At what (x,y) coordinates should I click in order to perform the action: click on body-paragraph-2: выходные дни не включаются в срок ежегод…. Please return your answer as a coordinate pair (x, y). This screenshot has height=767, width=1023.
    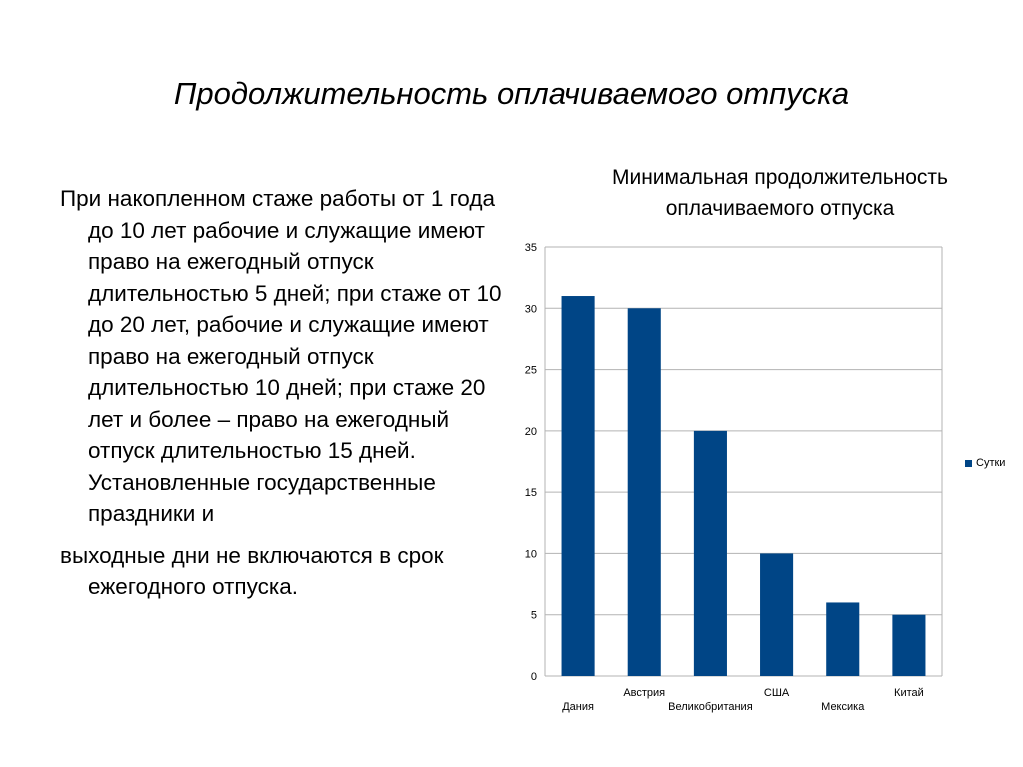
    Looking at the image, I should click on (252, 571).